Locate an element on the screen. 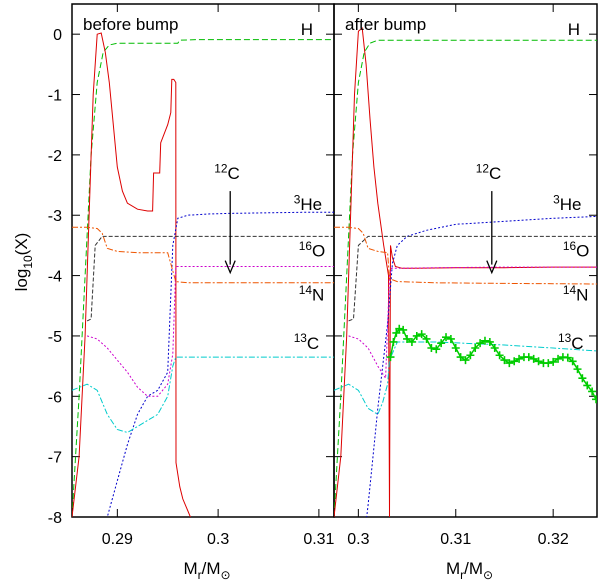 The image size is (600, 581). x-tick-label: 0.32 is located at coordinates (553, 539).